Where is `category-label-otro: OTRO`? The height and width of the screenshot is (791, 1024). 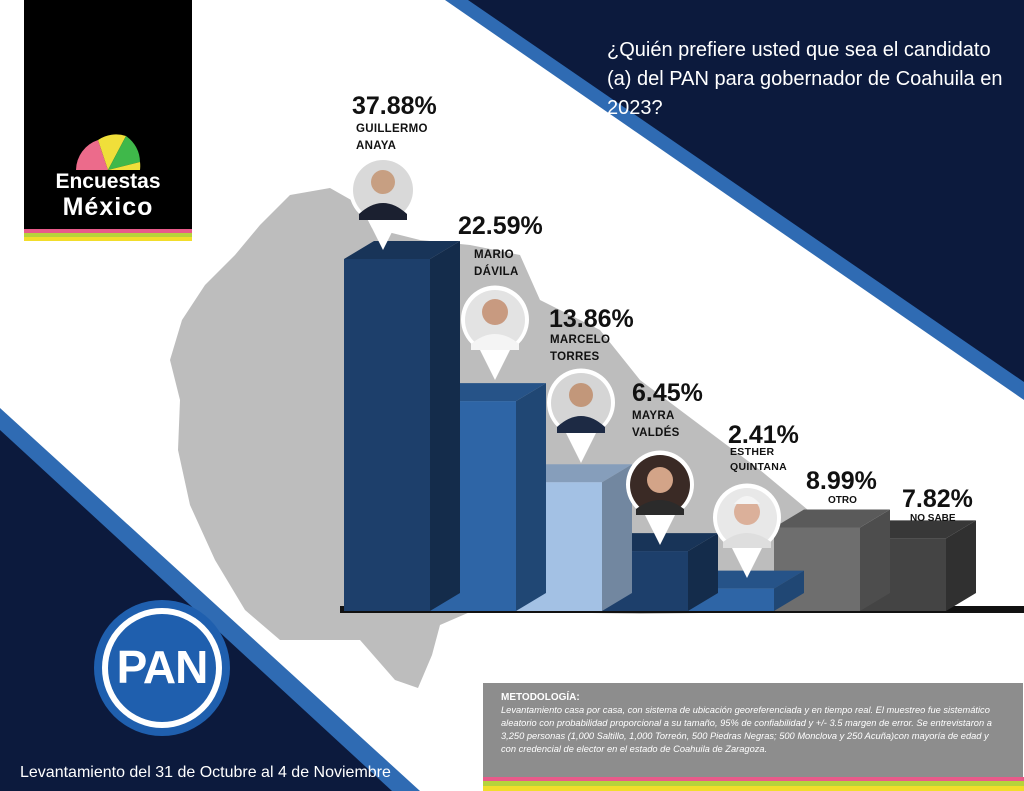
category-label-otro: OTRO is located at coordinates (842, 500).